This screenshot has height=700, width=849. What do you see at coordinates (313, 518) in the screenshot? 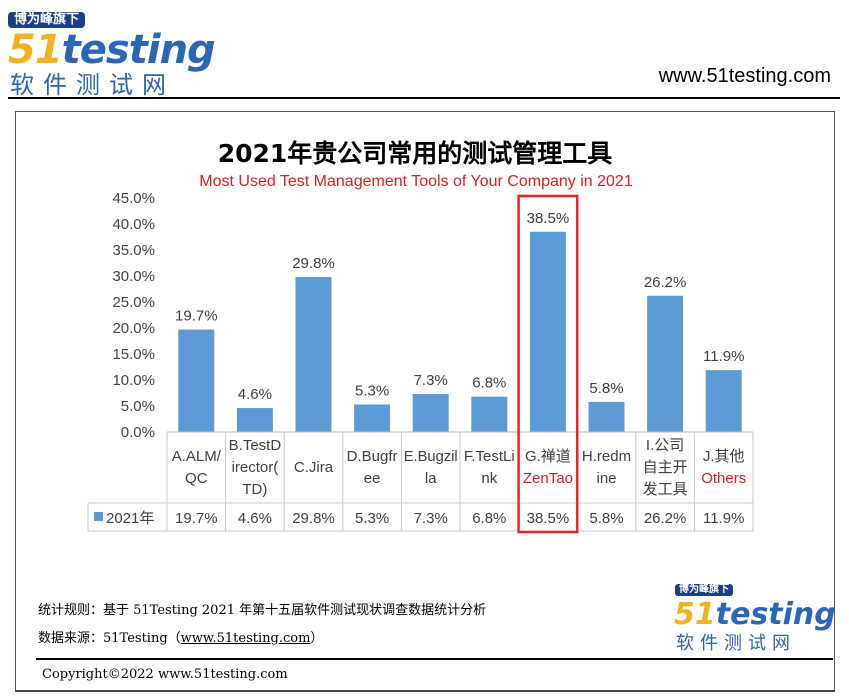
I see `table-value: 29.8%` at bounding box center [313, 518].